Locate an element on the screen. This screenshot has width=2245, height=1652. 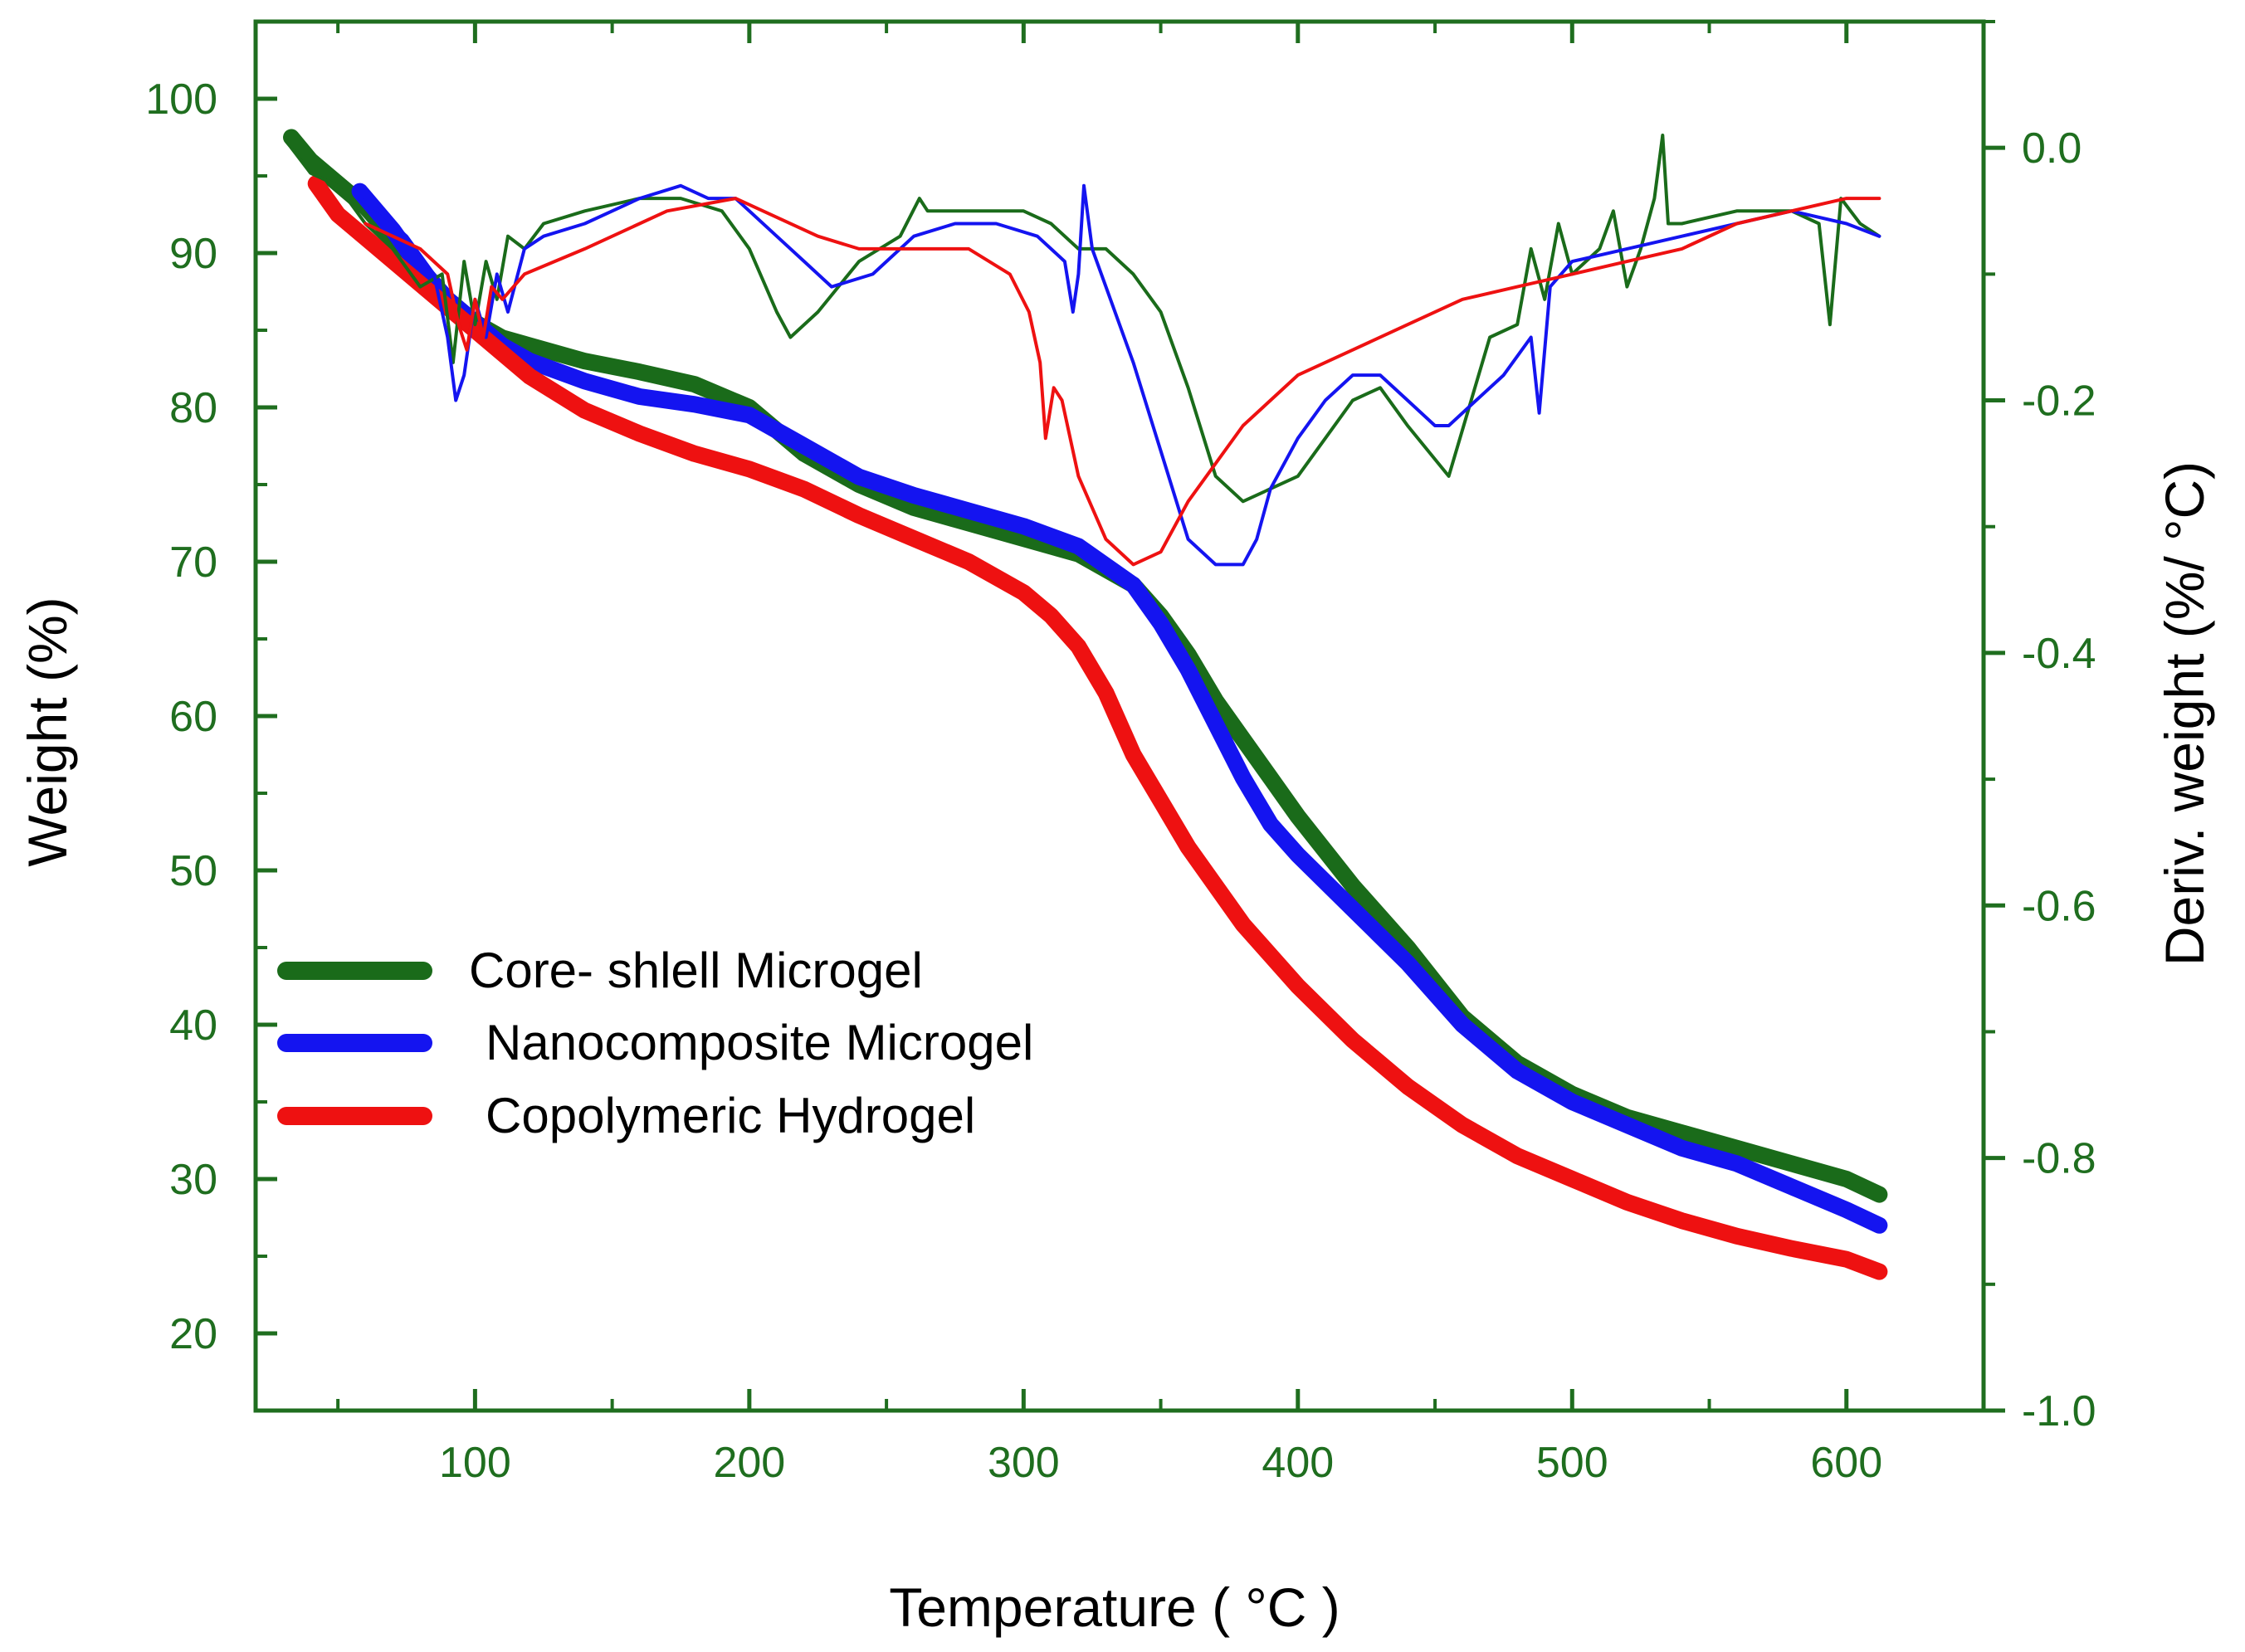
y2-tick-label: -0.2 is located at coordinates (2059, 402).